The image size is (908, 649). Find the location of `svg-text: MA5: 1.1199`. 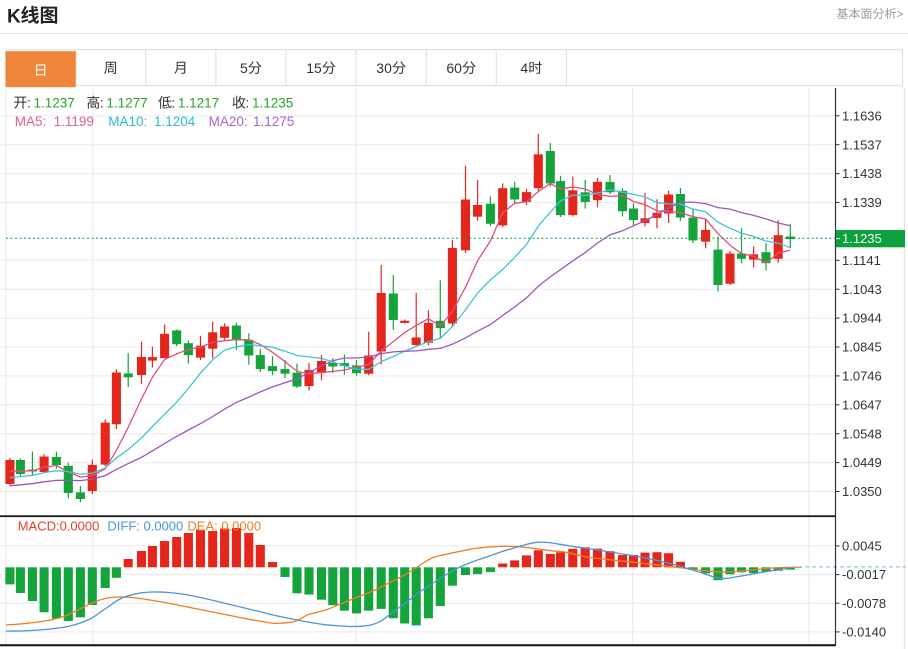

svg-text: MA5: 1.1199 is located at coordinates (54, 121).